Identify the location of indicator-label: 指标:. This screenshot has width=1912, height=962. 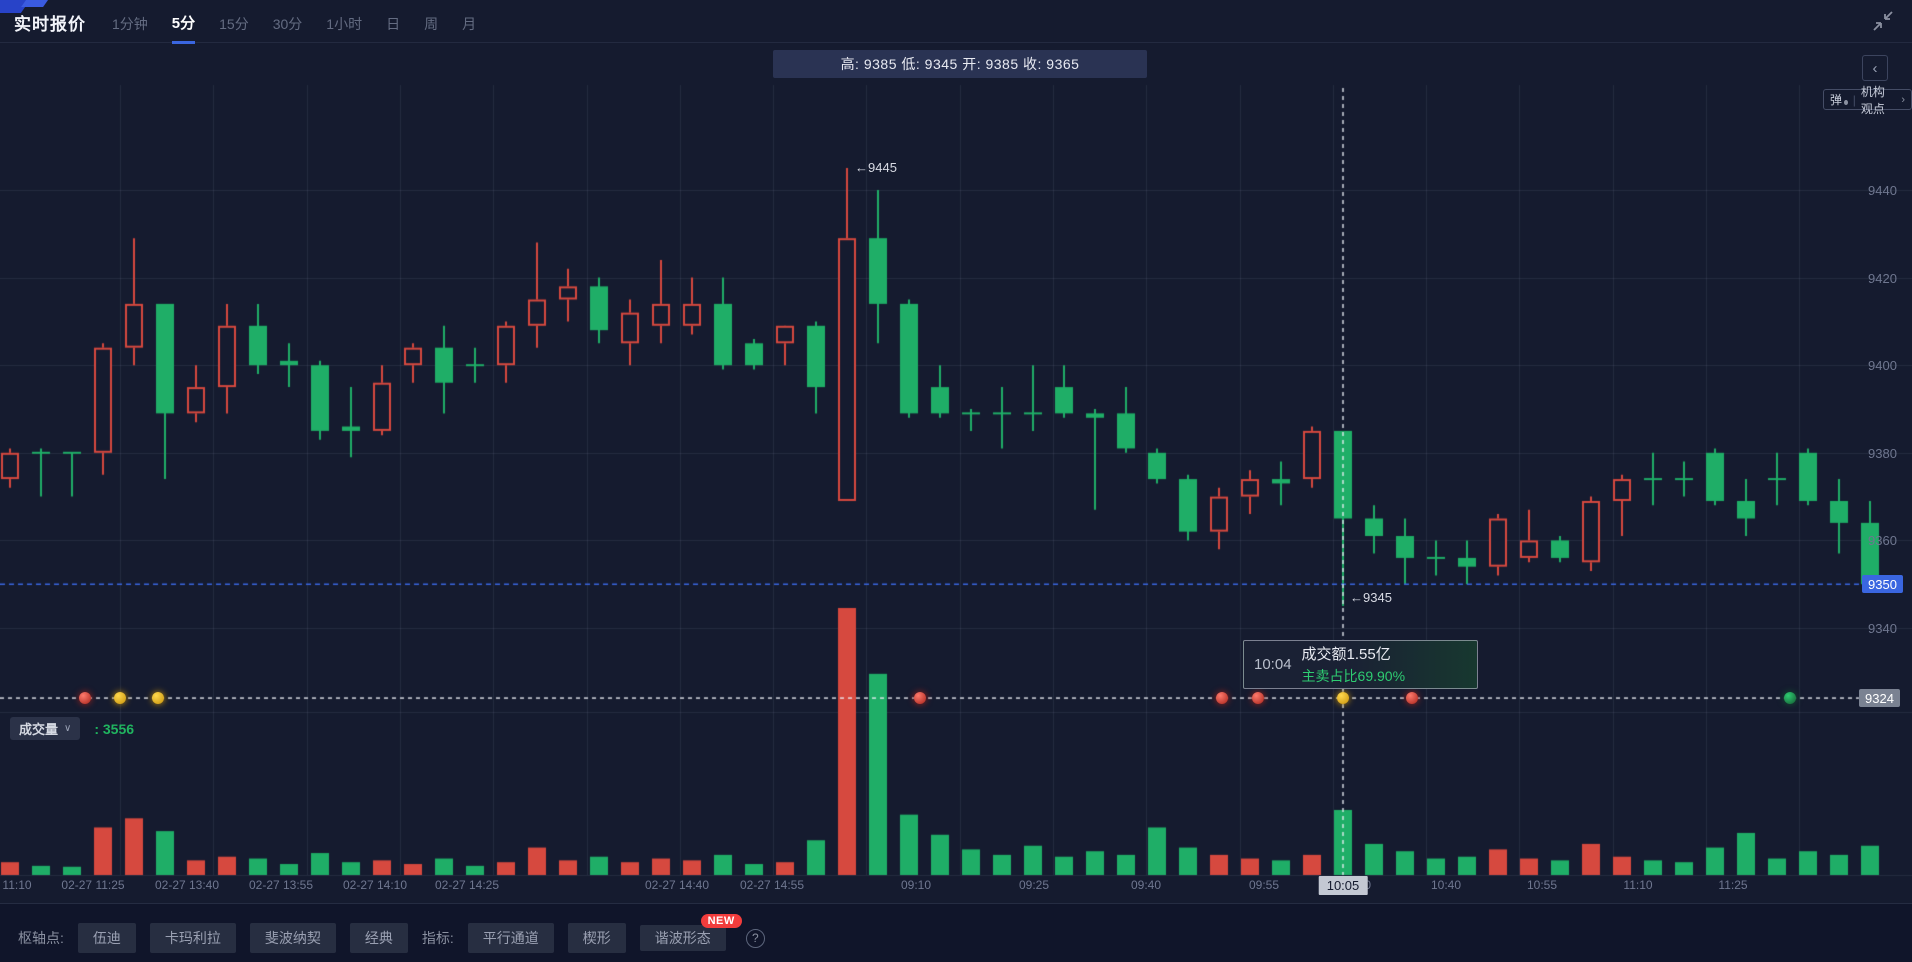
(437, 938).